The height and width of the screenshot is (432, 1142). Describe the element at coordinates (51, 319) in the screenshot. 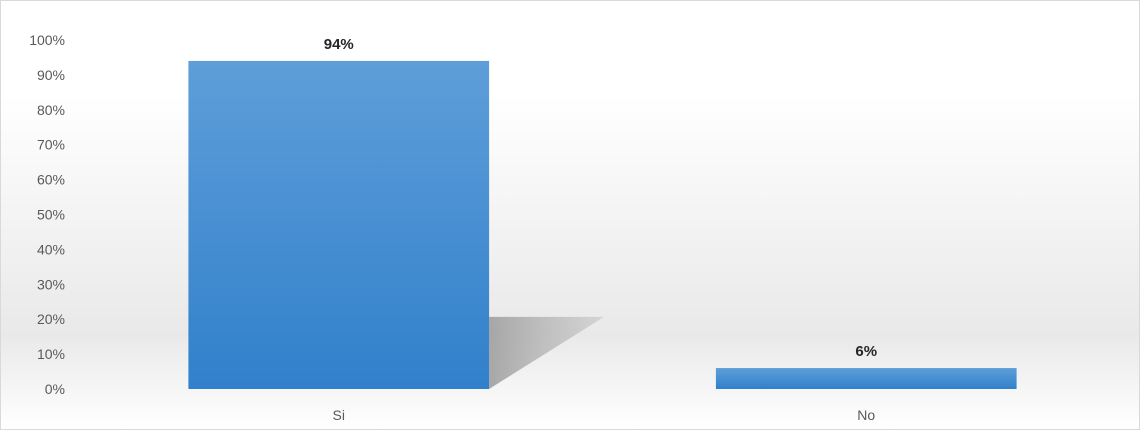

I see `y-tick-label: 20%` at that location.